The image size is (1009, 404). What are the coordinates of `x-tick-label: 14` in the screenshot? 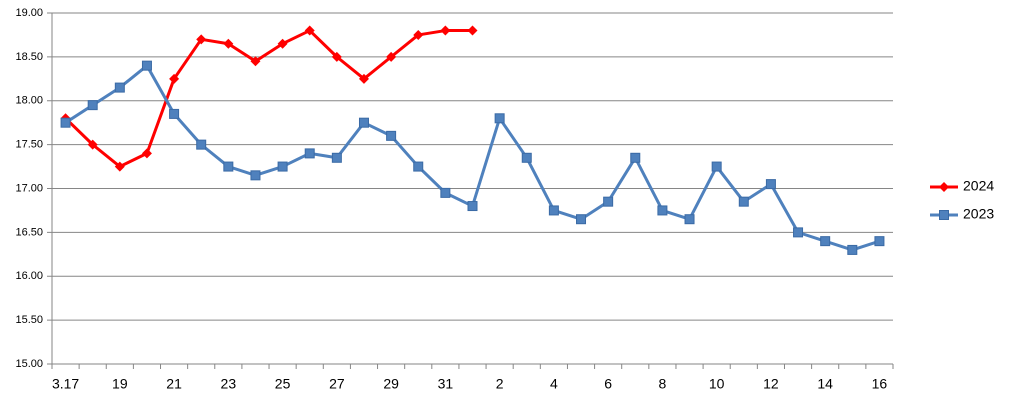 It's located at (825, 384).